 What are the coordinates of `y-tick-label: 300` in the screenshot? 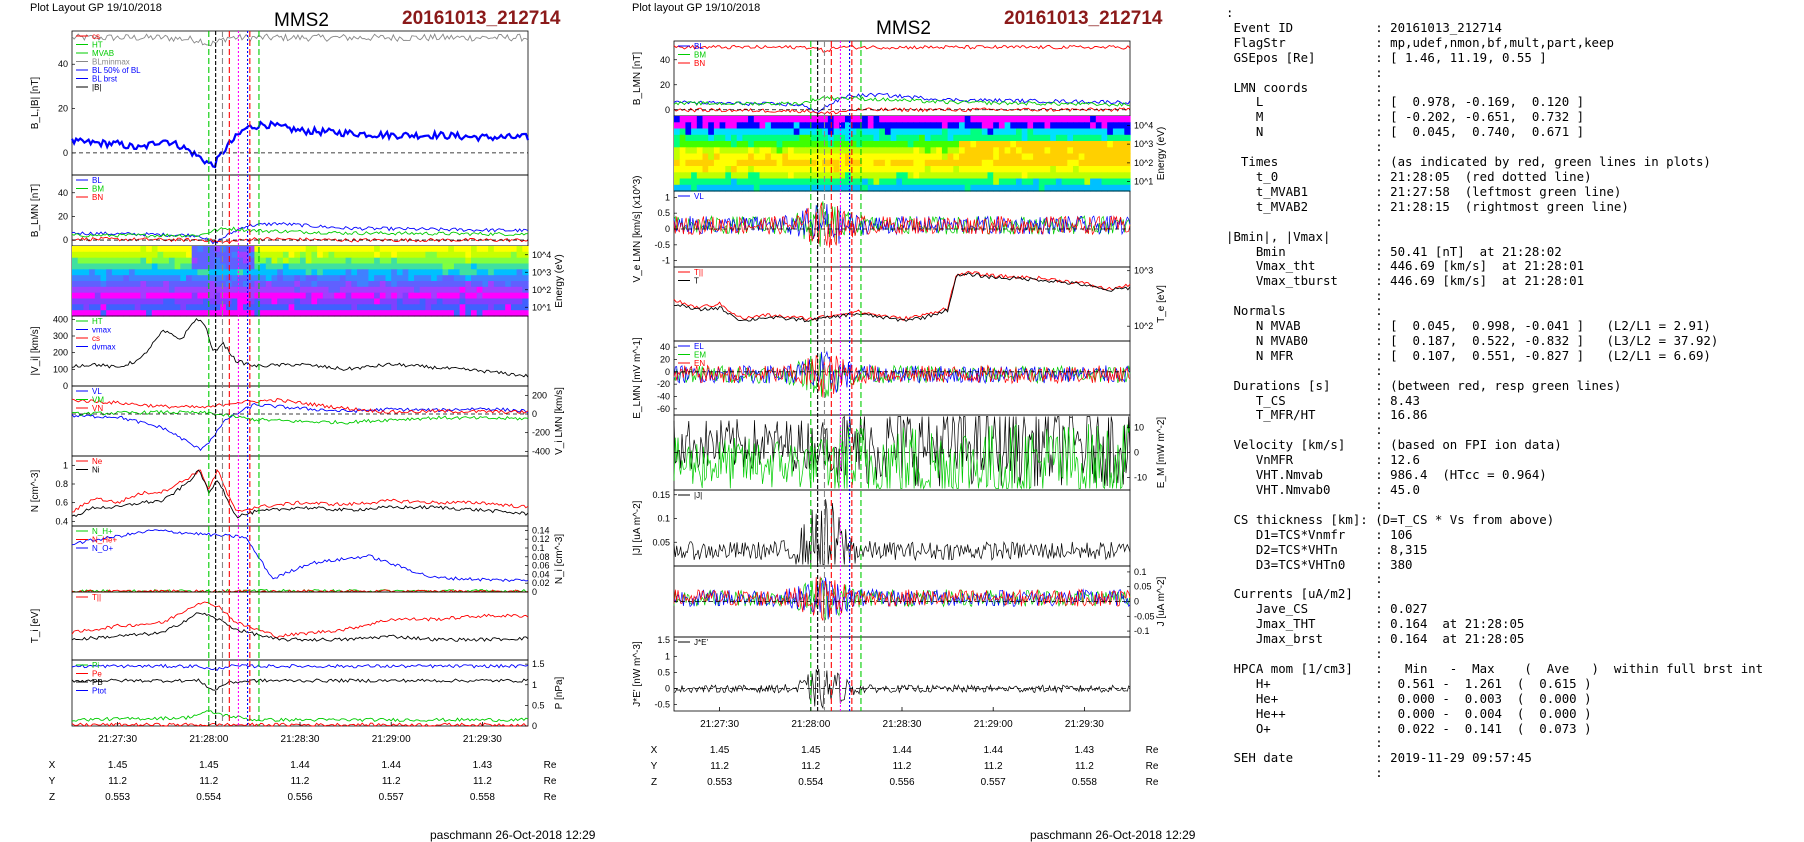 It's located at (60, 336).